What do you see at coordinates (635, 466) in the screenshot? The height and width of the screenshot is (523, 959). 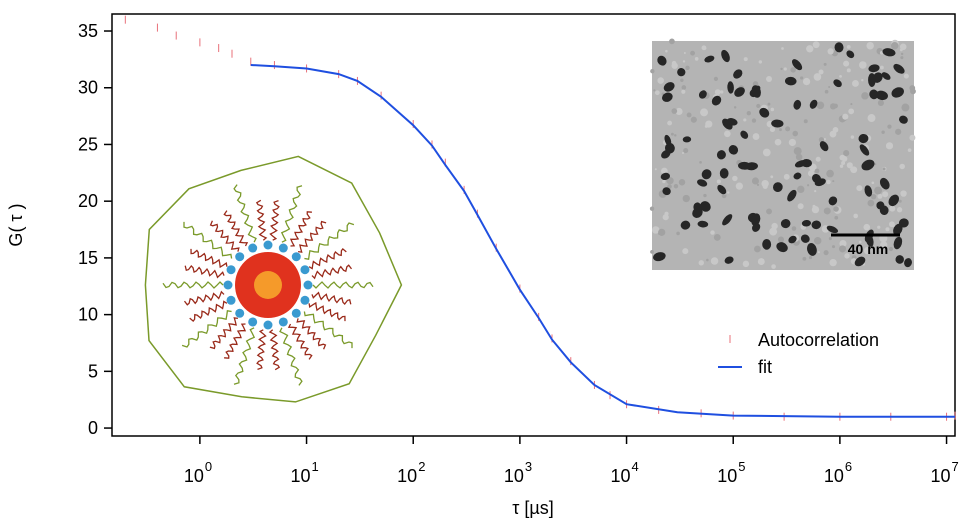 I see `x-tick-exponent: 4` at bounding box center [635, 466].